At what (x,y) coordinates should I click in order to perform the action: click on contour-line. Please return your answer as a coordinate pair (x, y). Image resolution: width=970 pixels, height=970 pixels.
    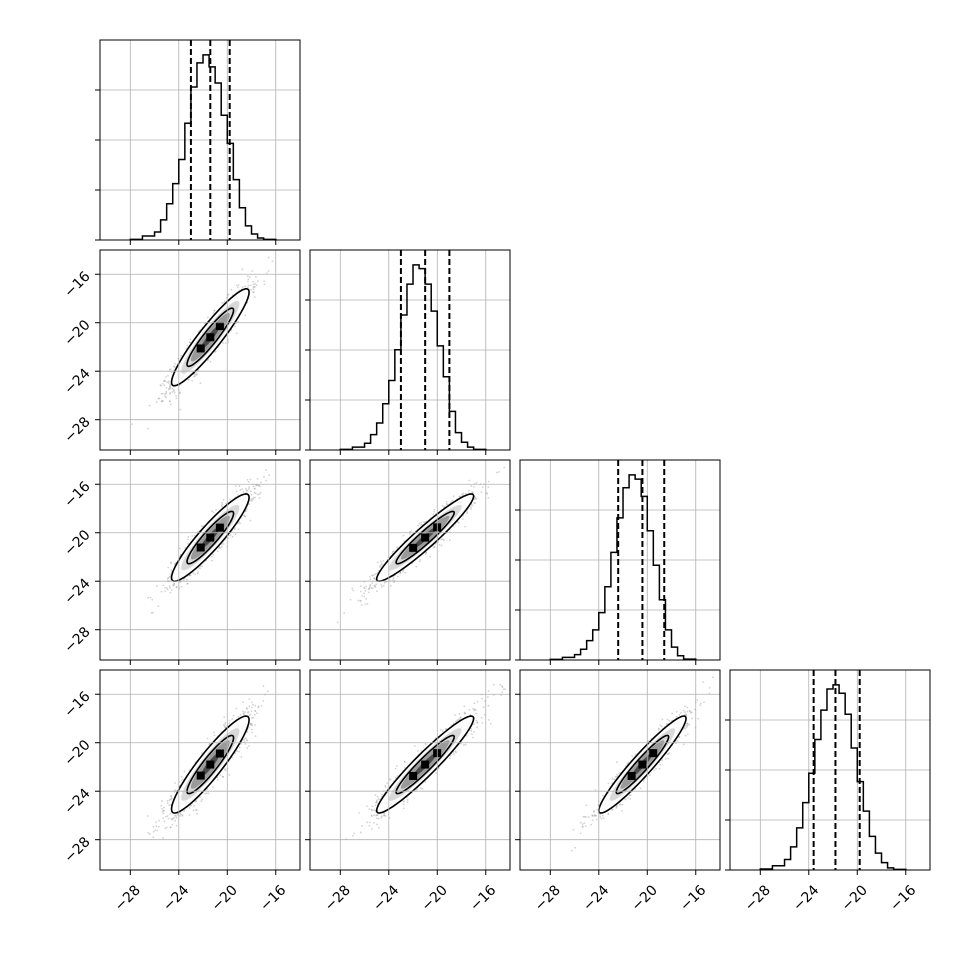
    Looking at the image, I should click on (210, 337).